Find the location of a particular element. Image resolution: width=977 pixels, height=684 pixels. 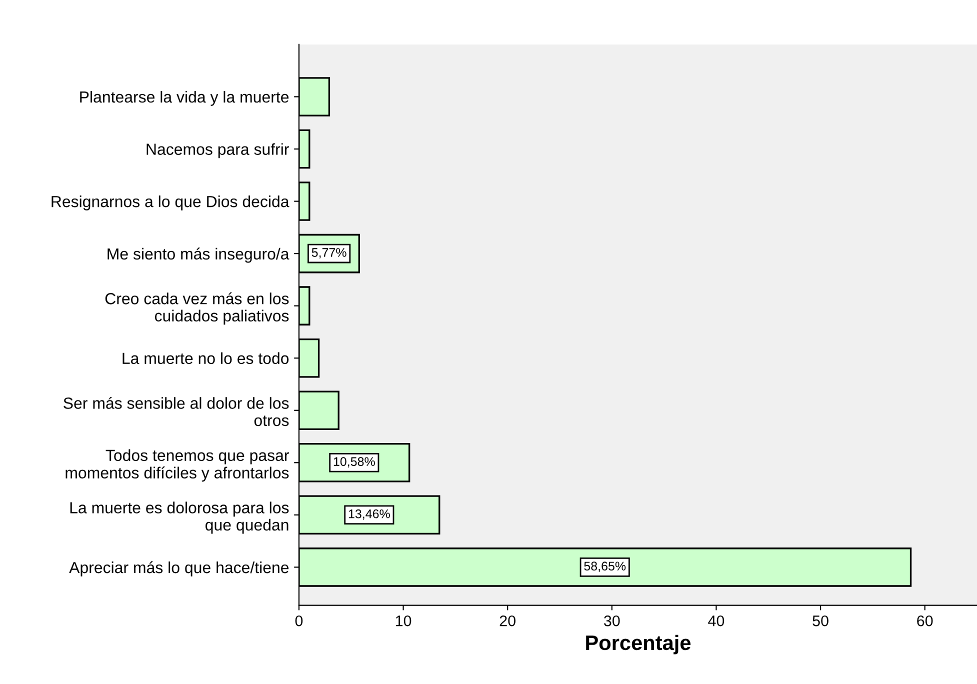

data-label: 13,46% is located at coordinates (369, 514).